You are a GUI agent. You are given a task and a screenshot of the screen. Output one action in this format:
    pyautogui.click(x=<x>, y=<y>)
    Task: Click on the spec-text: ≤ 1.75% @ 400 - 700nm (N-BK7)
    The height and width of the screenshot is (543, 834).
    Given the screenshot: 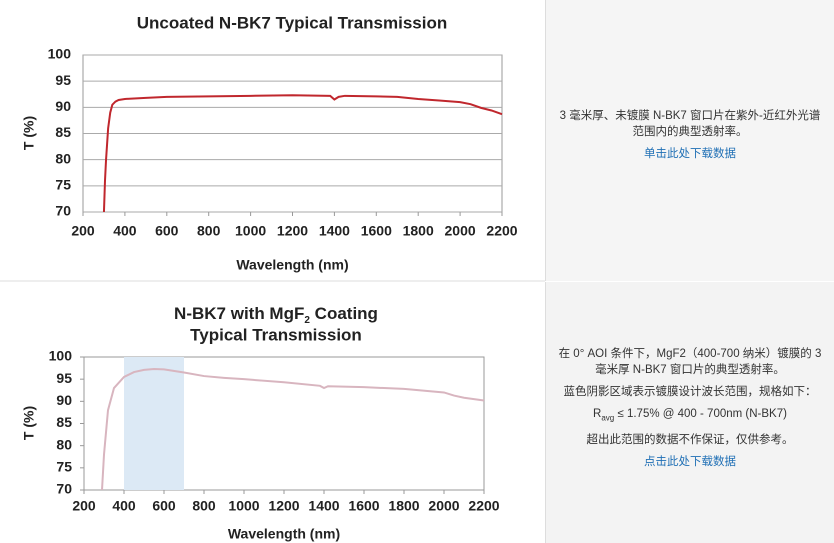 What is the action you would take?
    pyautogui.click(x=700, y=414)
    